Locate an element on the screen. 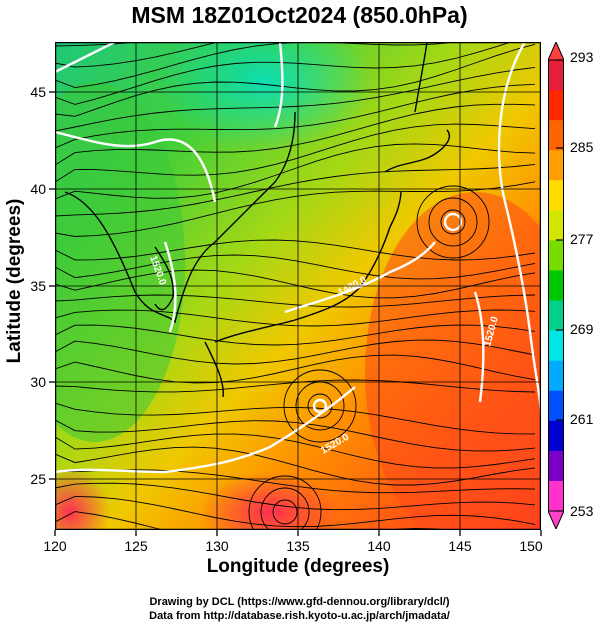 This screenshot has height=625, width=599. colorbar-tick-293: 293 is located at coordinates (582, 57).